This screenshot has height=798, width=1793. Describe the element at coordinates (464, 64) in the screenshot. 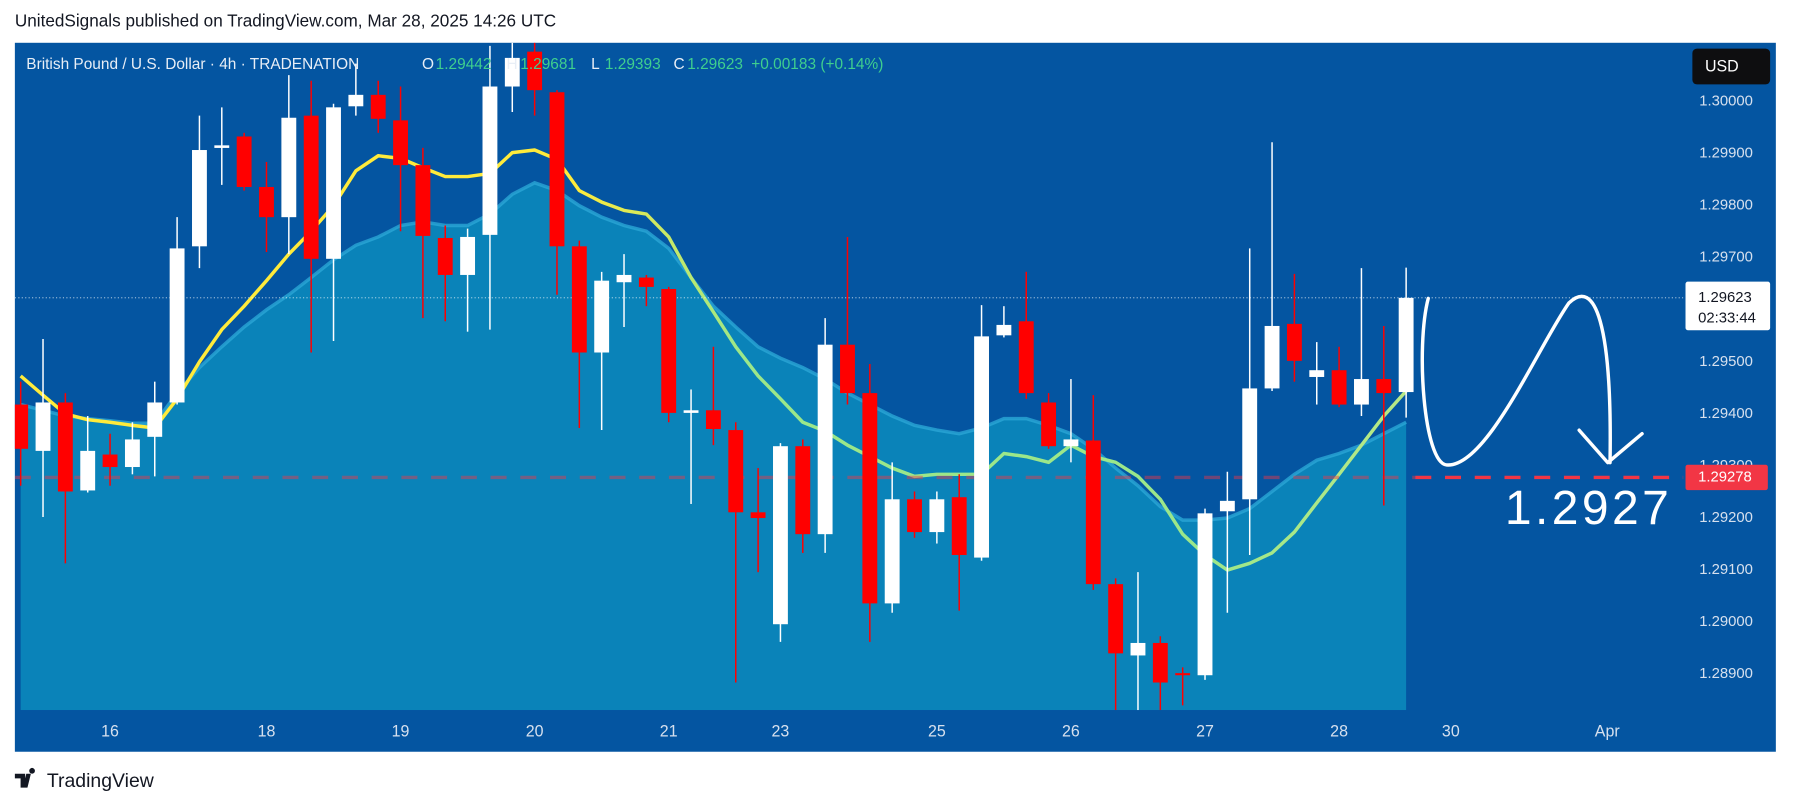

I see `ohlc-value: 1.29442` at that location.